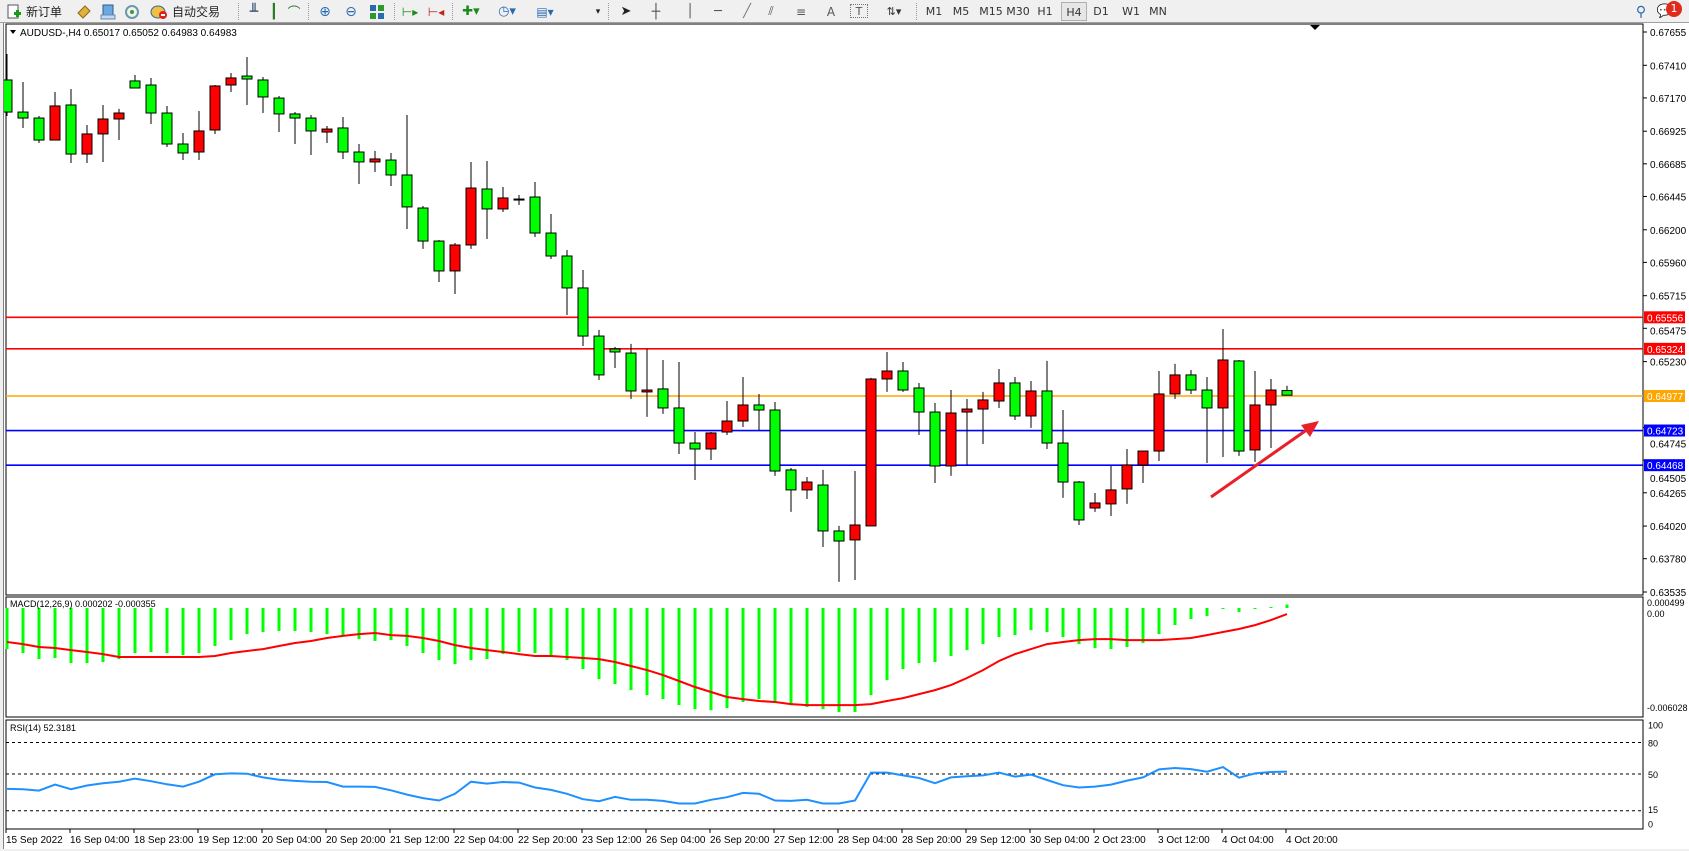  I want to click on indicators-icon: ▤▾, so click(545, 11).